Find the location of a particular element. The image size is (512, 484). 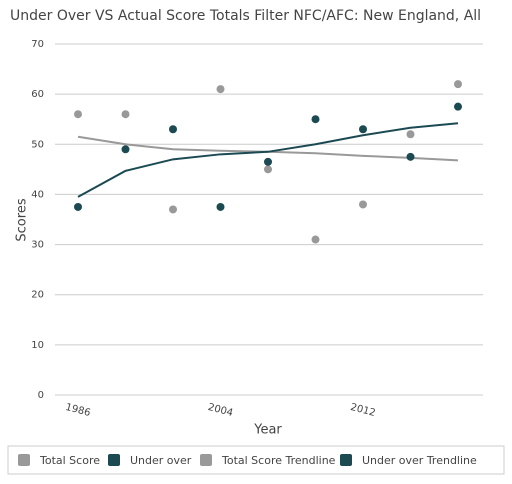

y-tick-label: 70 is located at coordinates (37, 44).